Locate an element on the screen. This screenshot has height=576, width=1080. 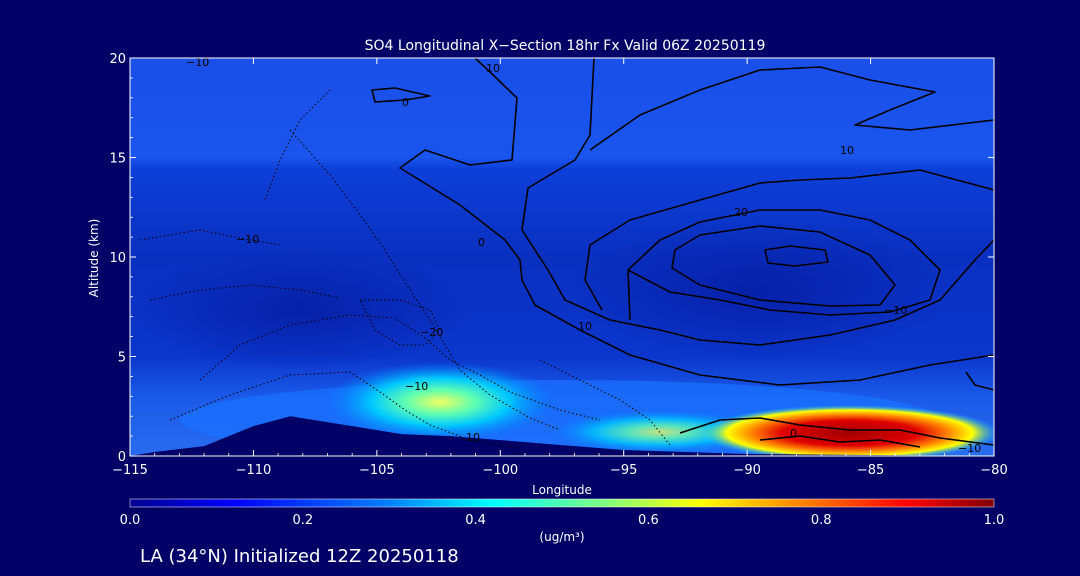
x-tick-label: −105 is located at coordinates (377, 470).